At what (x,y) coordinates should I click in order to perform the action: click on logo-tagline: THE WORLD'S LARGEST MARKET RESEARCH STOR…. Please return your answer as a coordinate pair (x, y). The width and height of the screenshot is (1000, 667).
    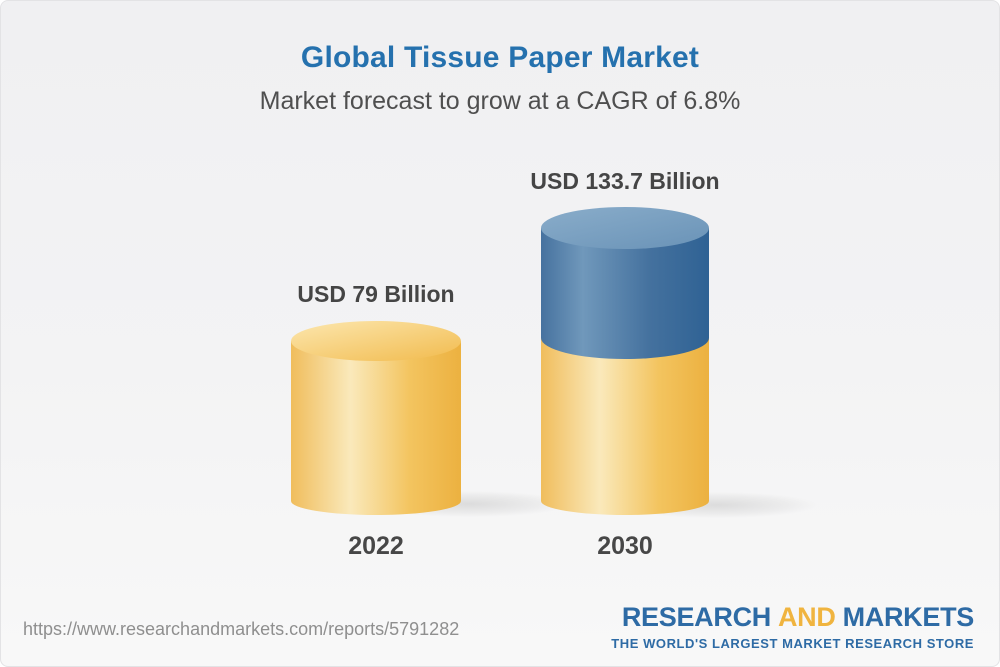
    Looking at the image, I should click on (792, 643).